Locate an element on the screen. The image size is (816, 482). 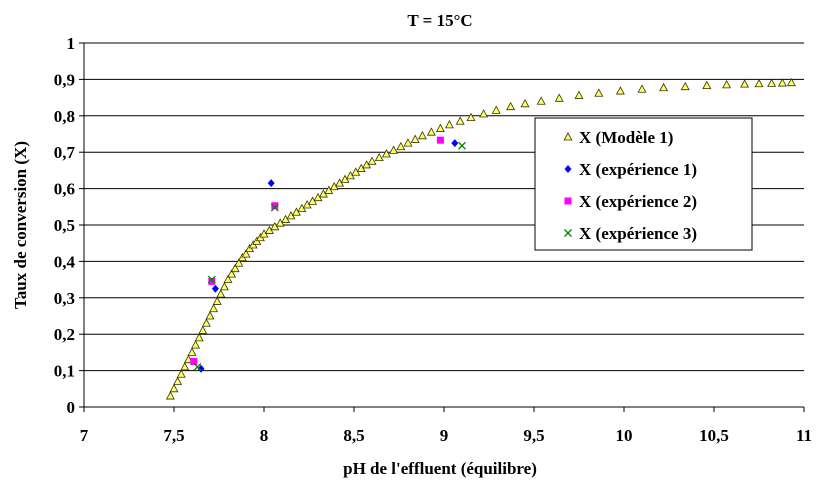
y-tick-label-4: 0,4 is located at coordinates (65, 261).